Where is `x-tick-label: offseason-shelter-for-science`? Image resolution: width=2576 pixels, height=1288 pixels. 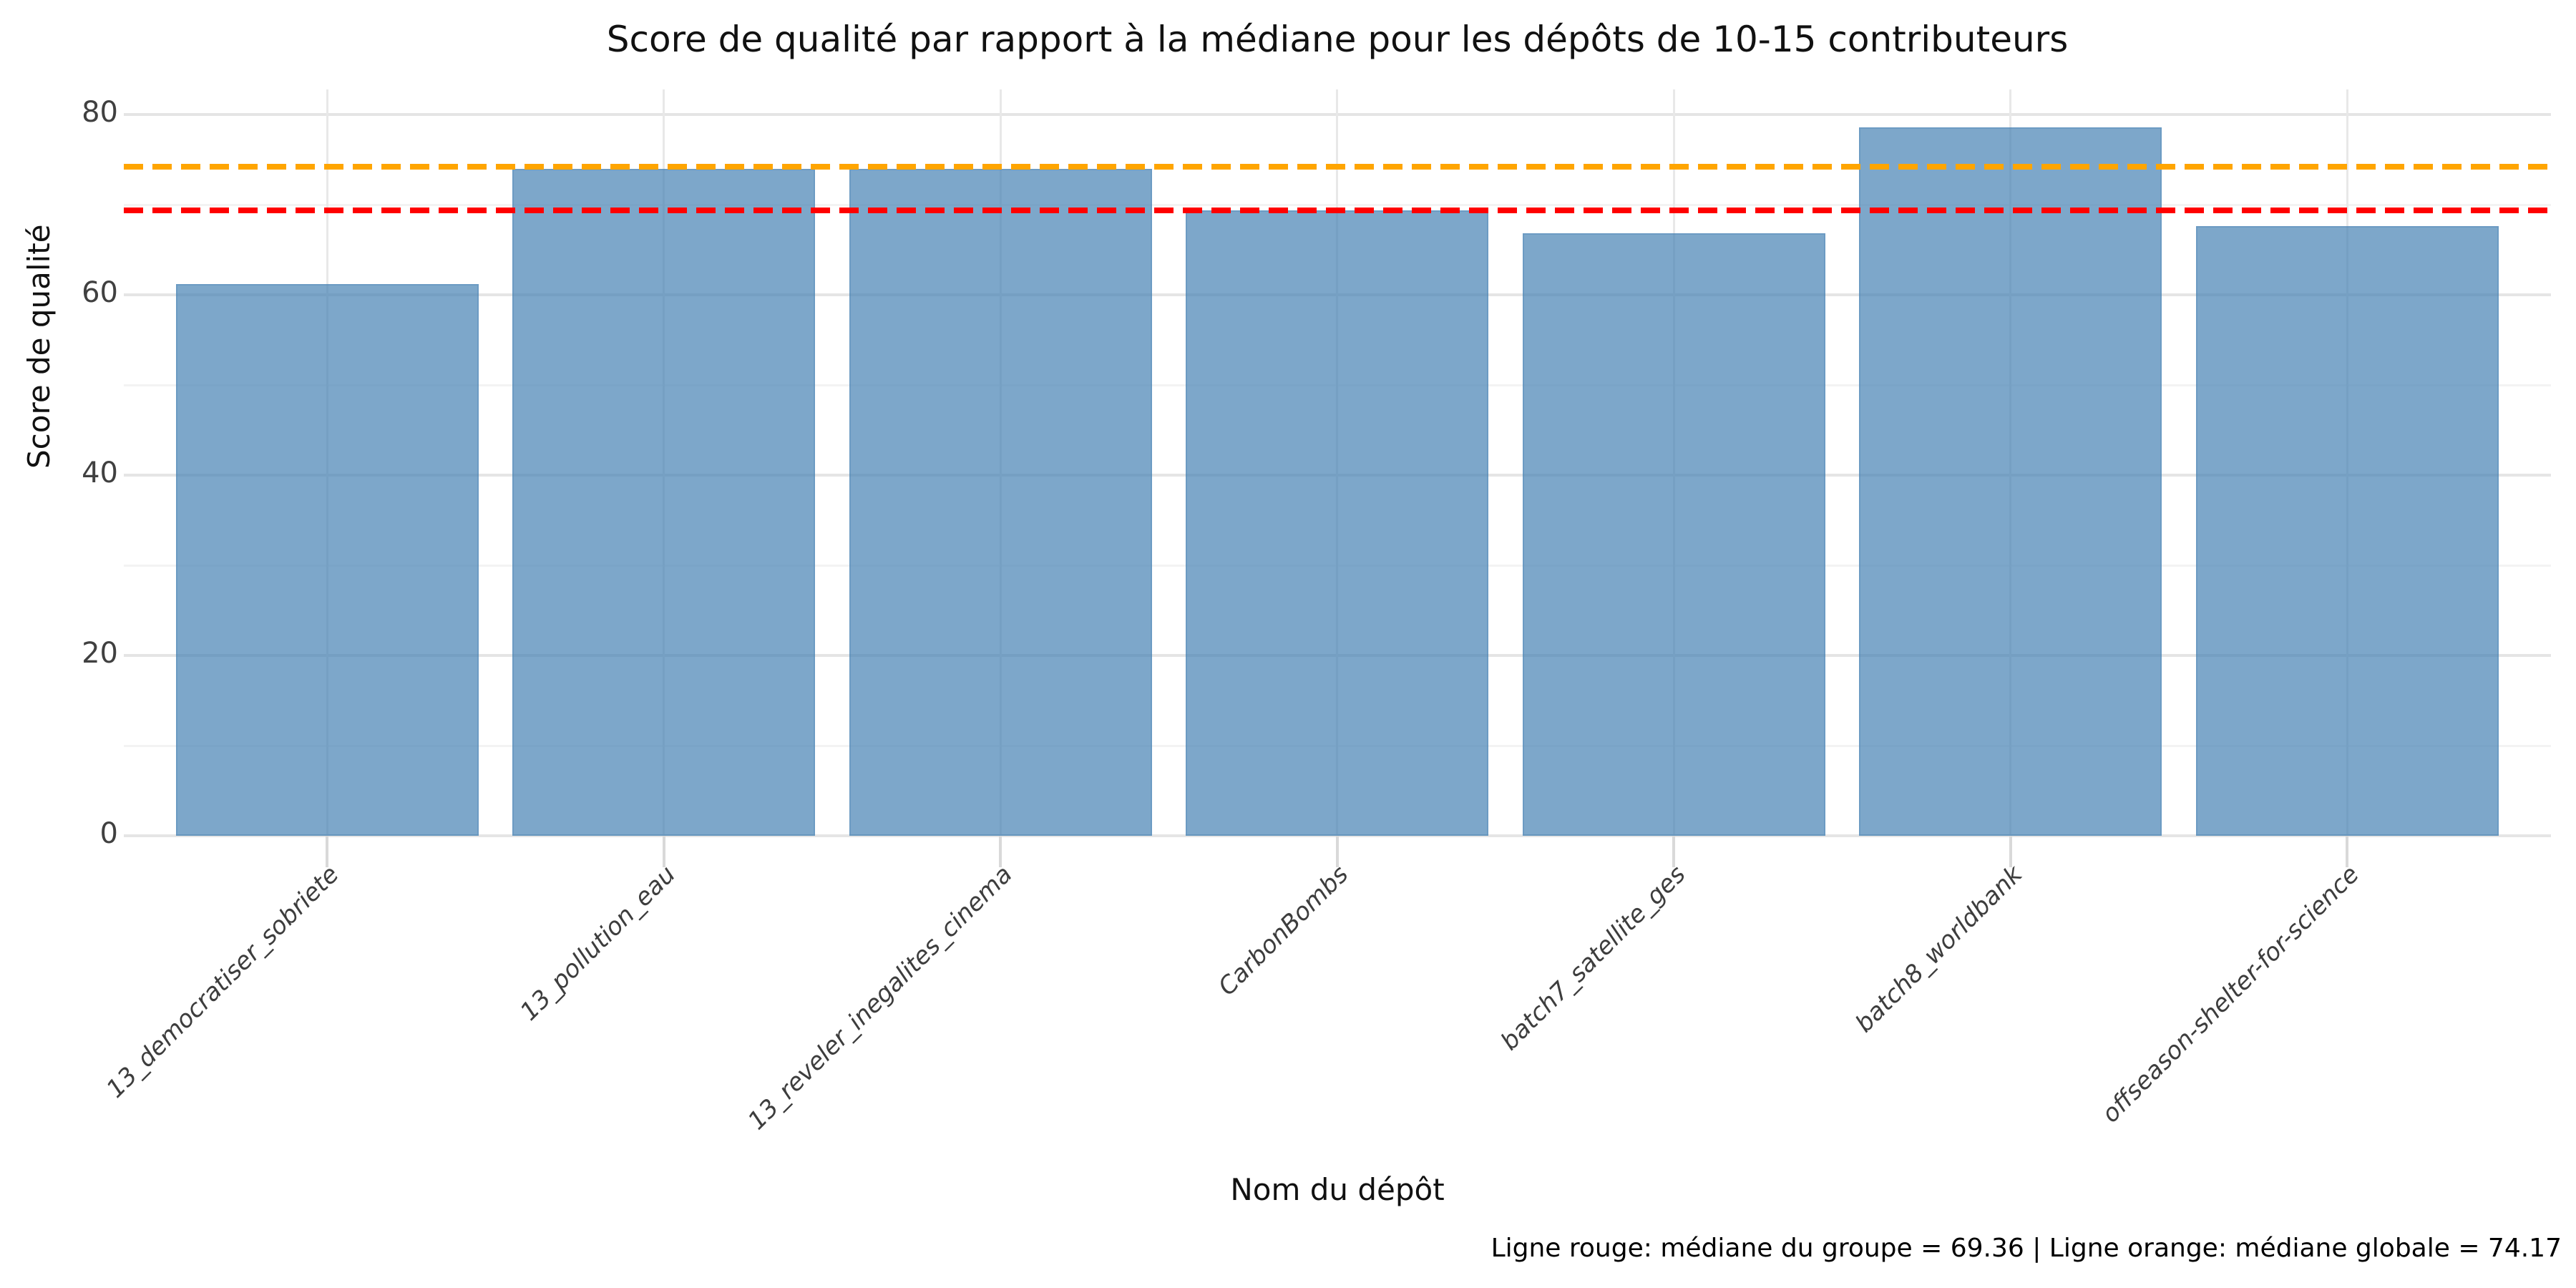
x-tick-label: offseason-shelter-for-science is located at coordinates (2230, 994).